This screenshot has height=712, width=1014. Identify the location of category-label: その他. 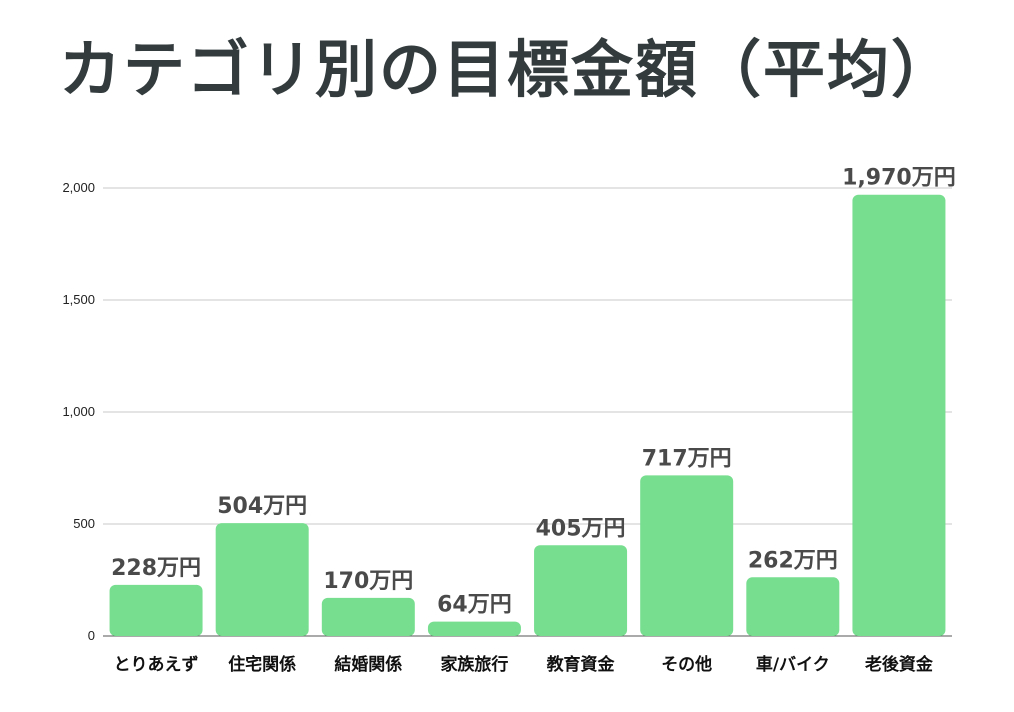
(686, 664).